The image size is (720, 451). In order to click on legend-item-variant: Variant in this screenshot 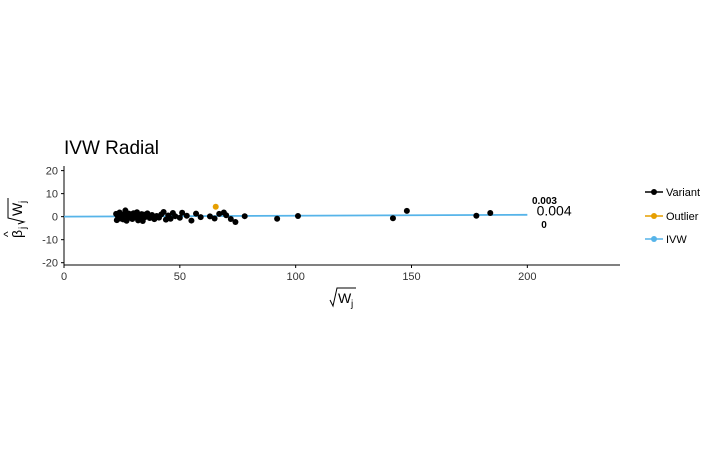, I will do `click(672, 193)`.